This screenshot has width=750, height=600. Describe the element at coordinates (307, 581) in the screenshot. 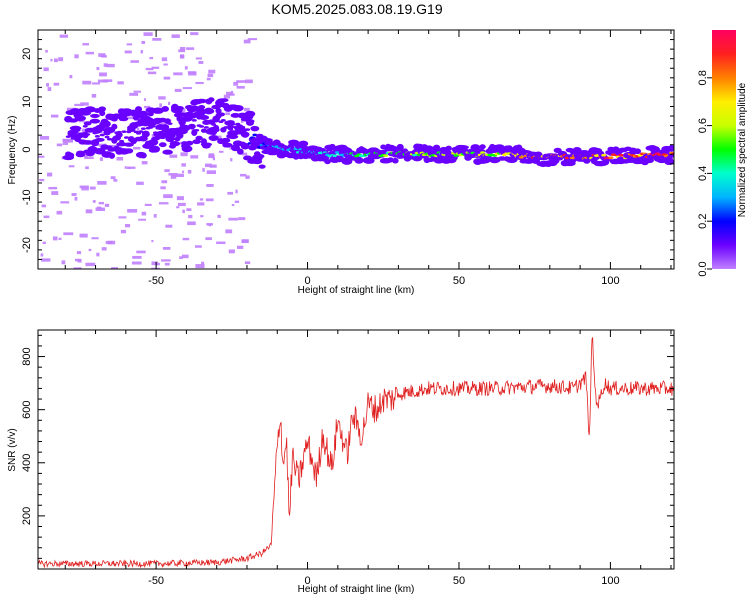

I see `snr-x-tick-label: 0` at that location.